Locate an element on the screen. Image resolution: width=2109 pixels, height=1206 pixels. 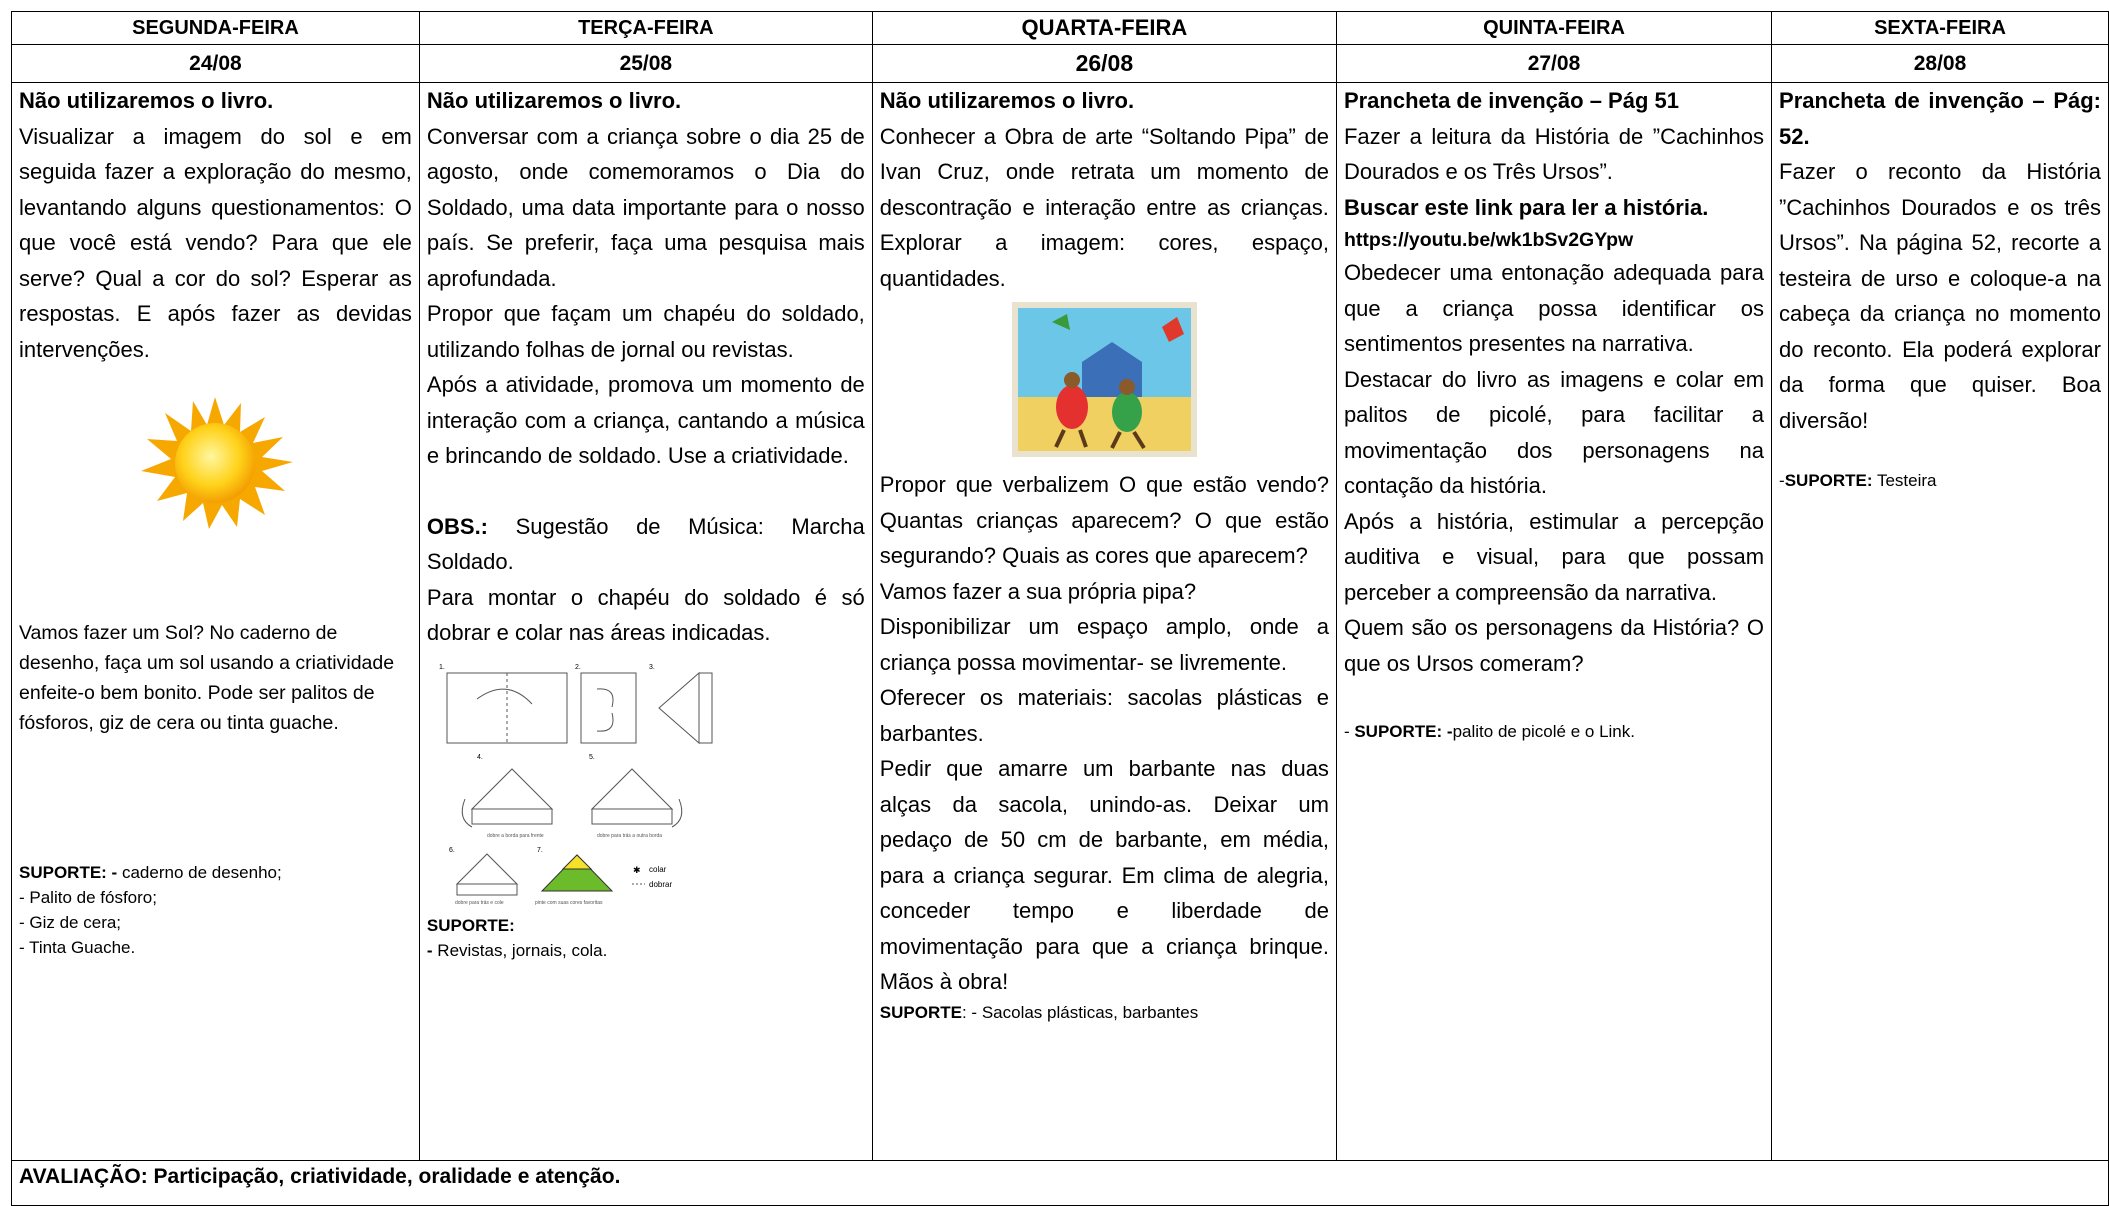
paragraph: Buscar este link para ler a história. is located at coordinates (1526, 207).